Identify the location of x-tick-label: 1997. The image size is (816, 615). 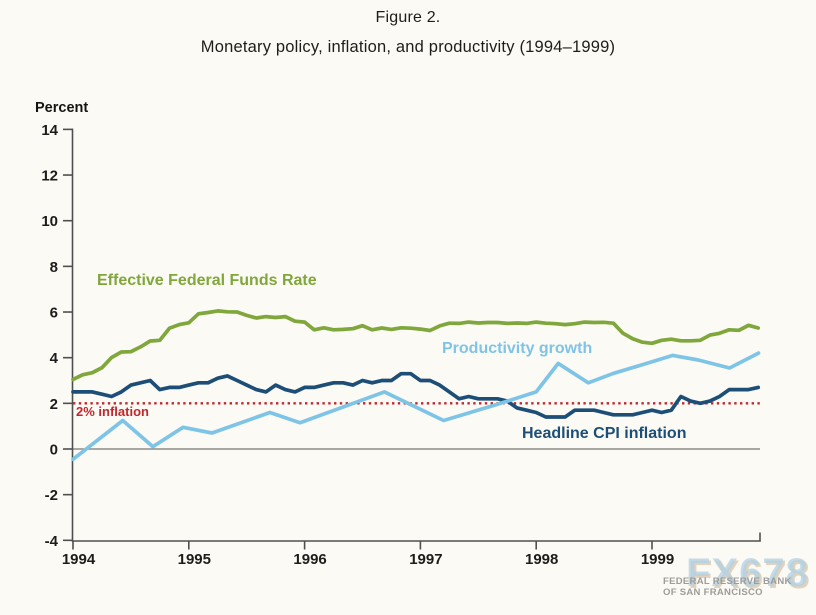
(425, 559).